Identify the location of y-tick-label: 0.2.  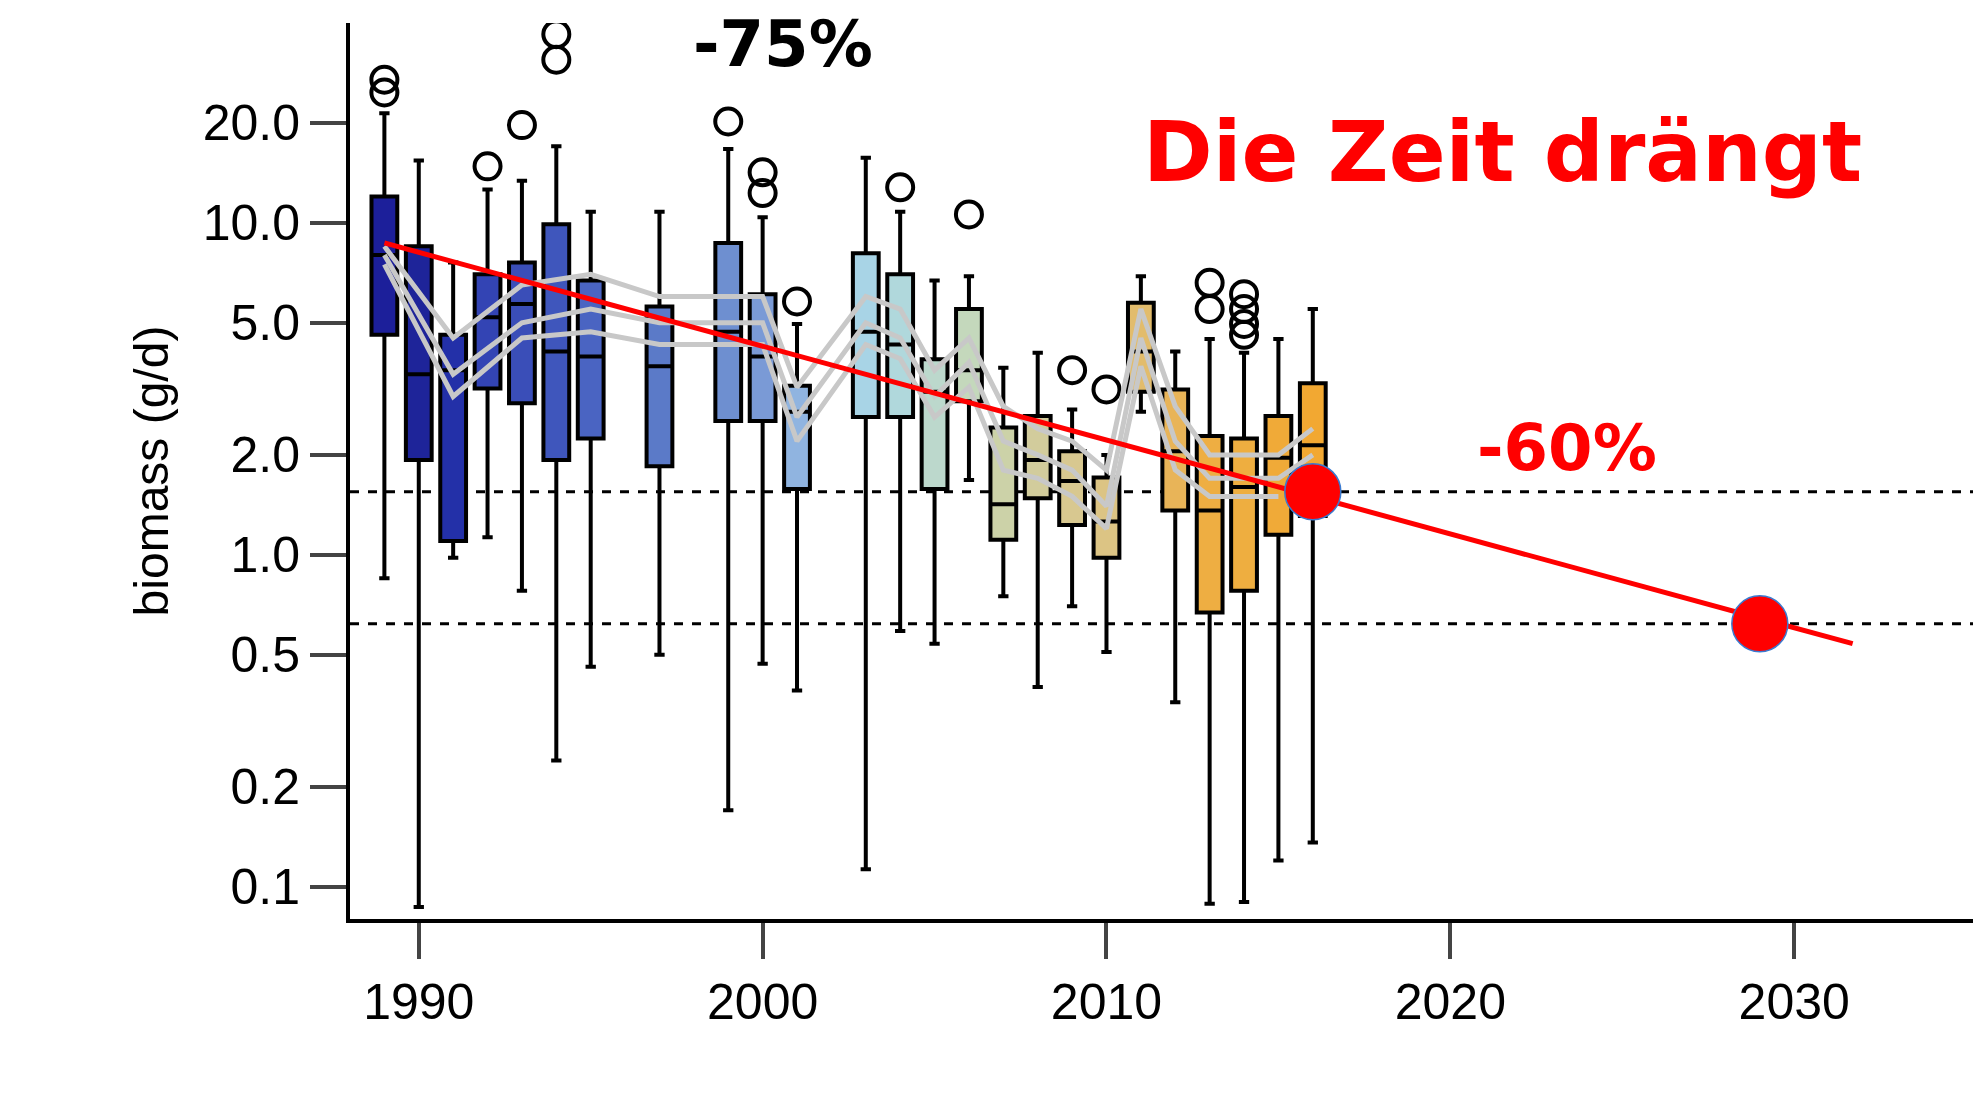
(265, 787).